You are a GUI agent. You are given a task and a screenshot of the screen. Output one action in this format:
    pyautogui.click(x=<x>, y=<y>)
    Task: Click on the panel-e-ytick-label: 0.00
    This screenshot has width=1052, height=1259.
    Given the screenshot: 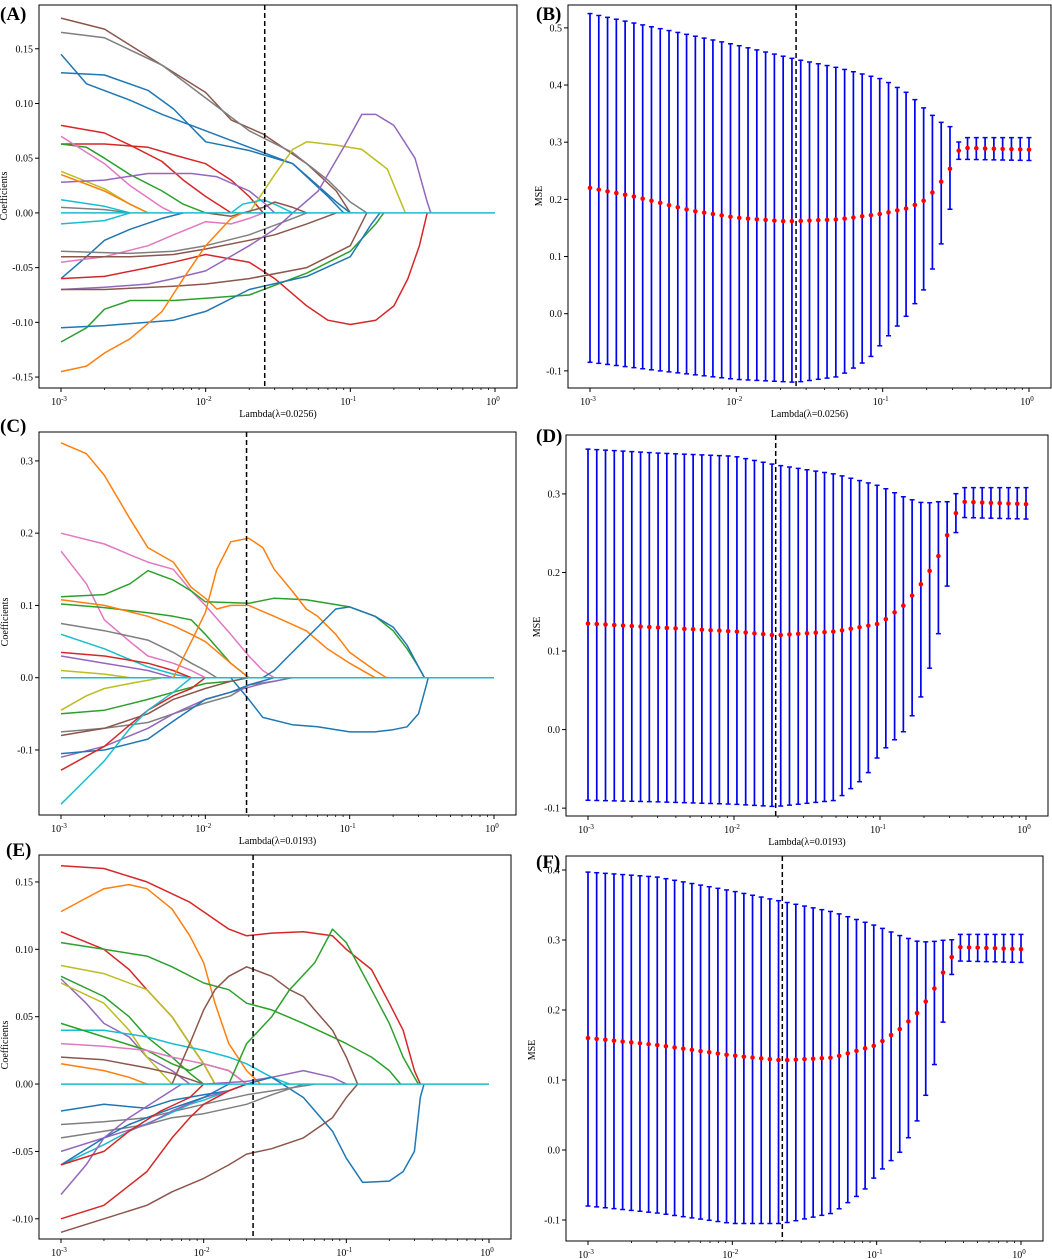 What is the action you would take?
    pyautogui.click(x=25, y=1085)
    